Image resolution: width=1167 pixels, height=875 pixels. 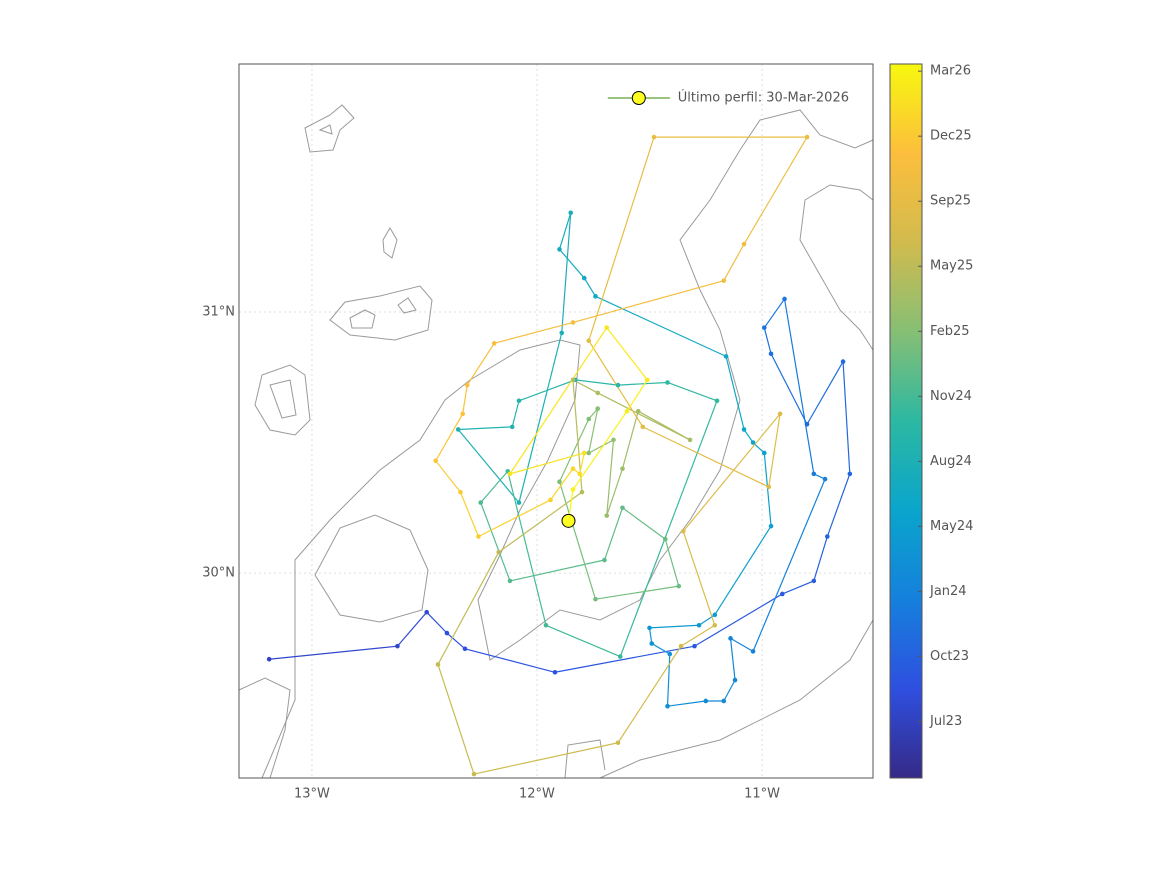 What do you see at coordinates (950, 331) in the screenshot?
I see `colorbar-tick-label: Feb25` at bounding box center [950, 331].